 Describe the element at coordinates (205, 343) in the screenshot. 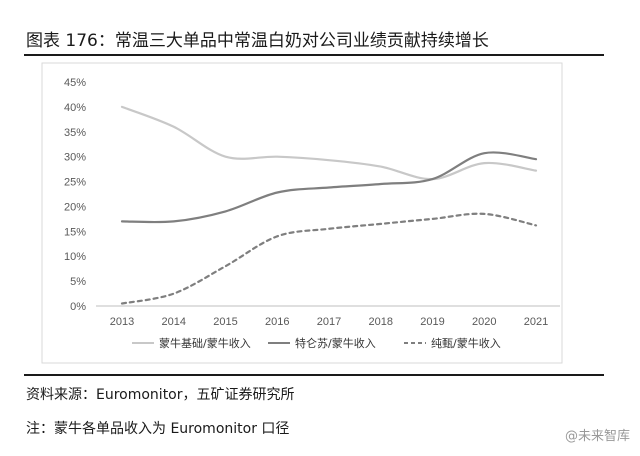

I see `legend-label: 蒙牛基础/蒙牛收入` at that location.